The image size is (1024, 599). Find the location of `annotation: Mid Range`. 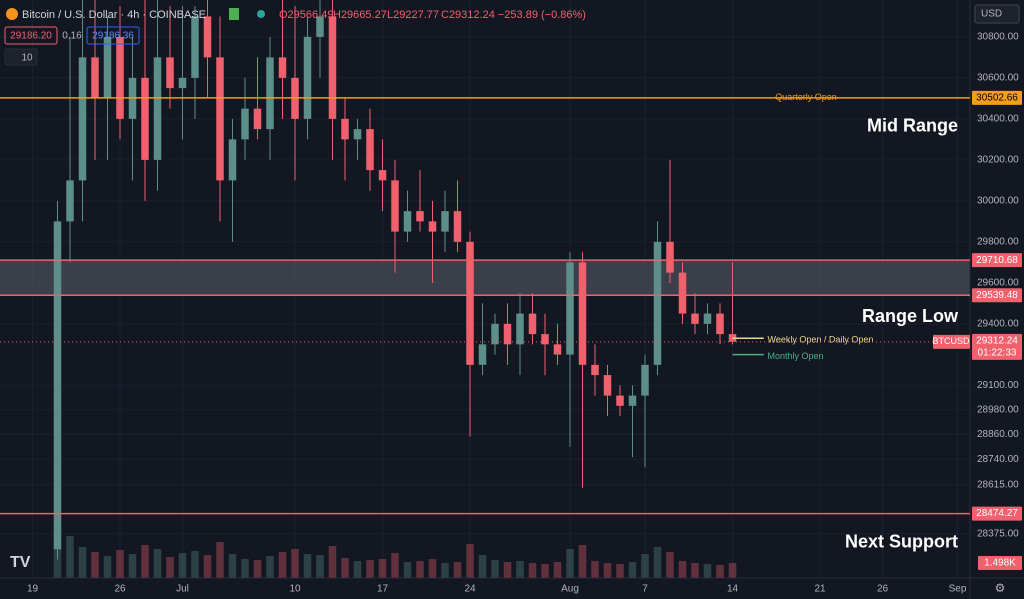

annotation: Mid Range is located at coordinates (912, 126).